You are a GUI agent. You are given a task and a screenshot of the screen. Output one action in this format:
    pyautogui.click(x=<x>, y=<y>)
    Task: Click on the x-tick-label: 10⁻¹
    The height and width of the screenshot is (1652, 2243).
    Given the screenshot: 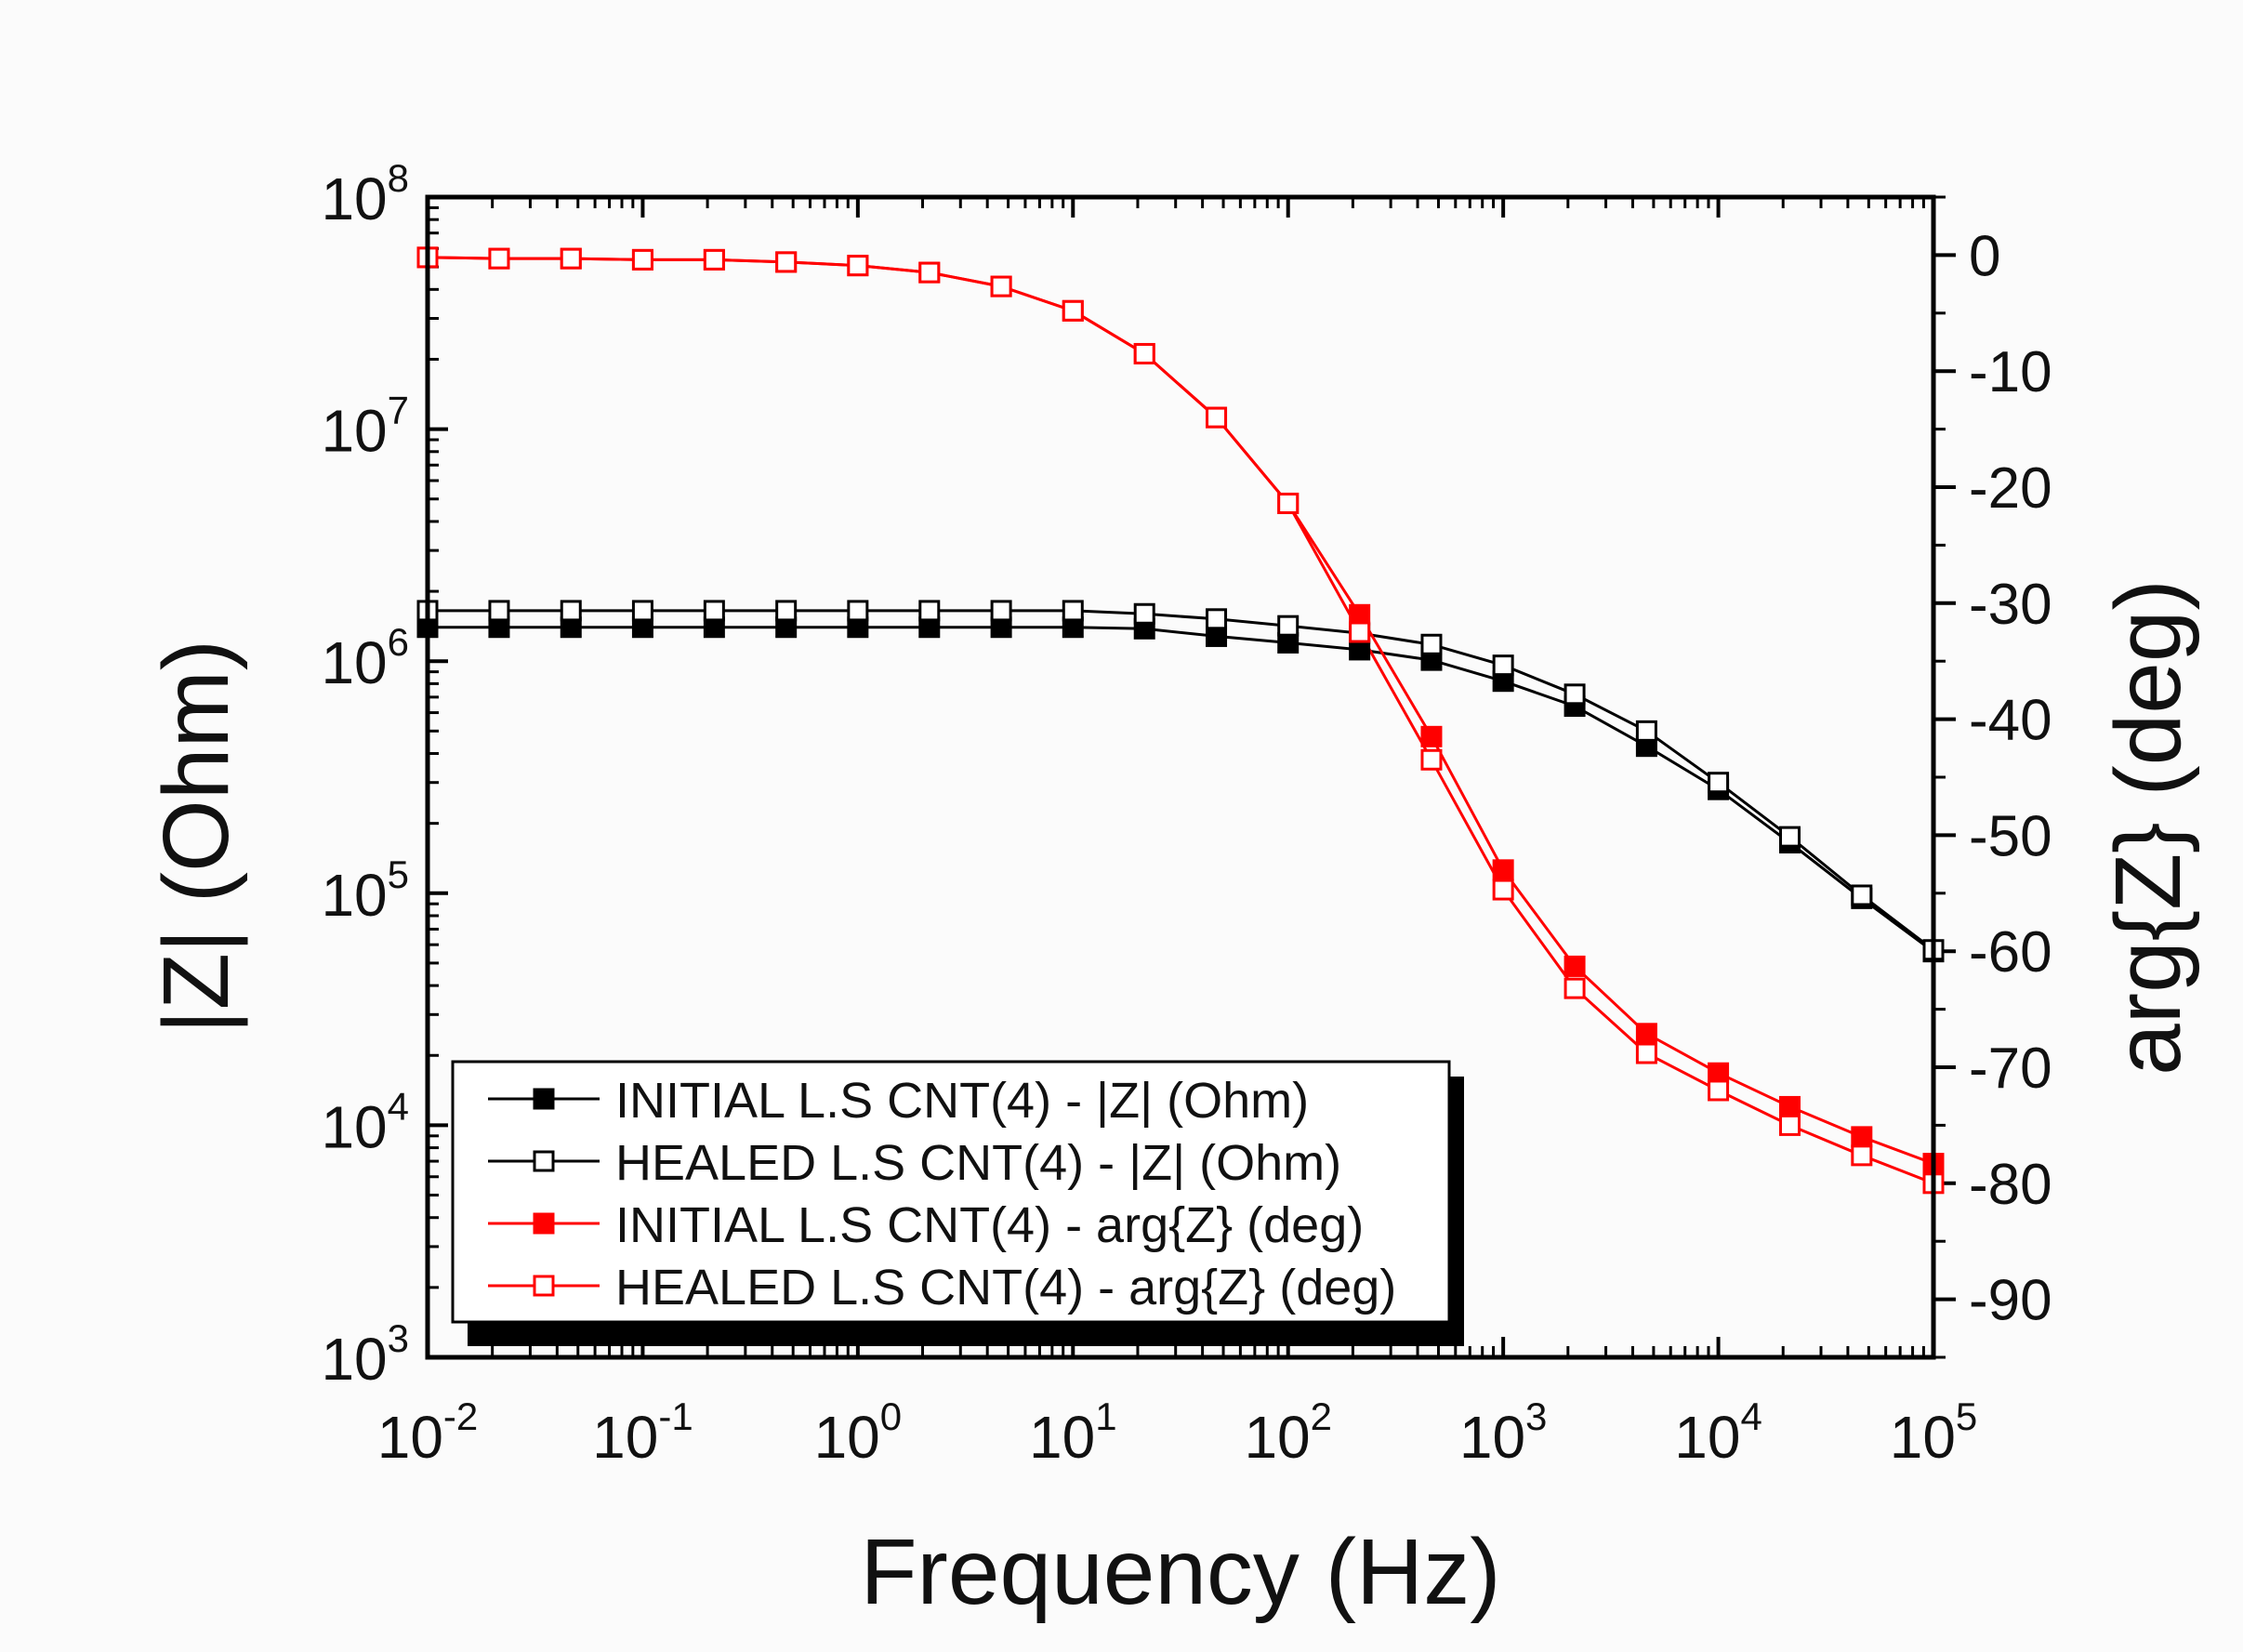 What is the action you would take?
    pyautogui.click(x=642, y=1432)
    